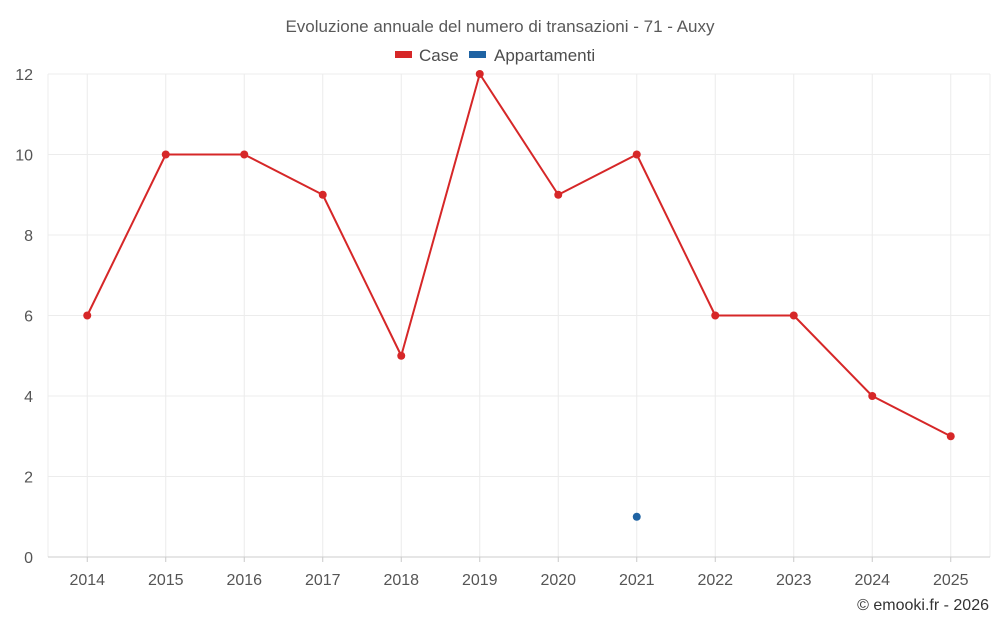 This screenshot has width=1000, height=625. What do you see at coordinates (401, 355) in the screenshot?
I see `data-point-case-2018` at bounding box center [401, 355].